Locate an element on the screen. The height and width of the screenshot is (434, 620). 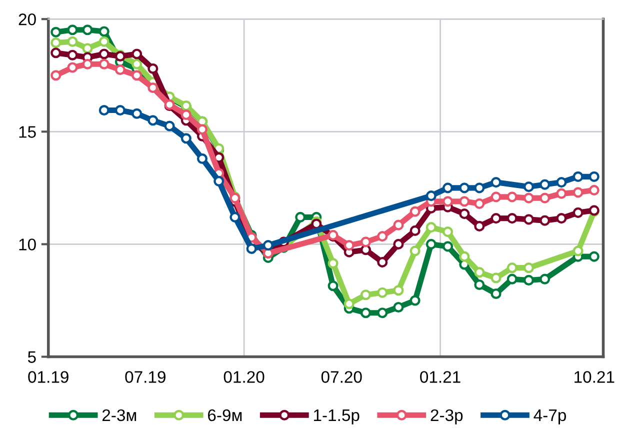
legend-label: 6-9м is located at coordinates (225, 415).